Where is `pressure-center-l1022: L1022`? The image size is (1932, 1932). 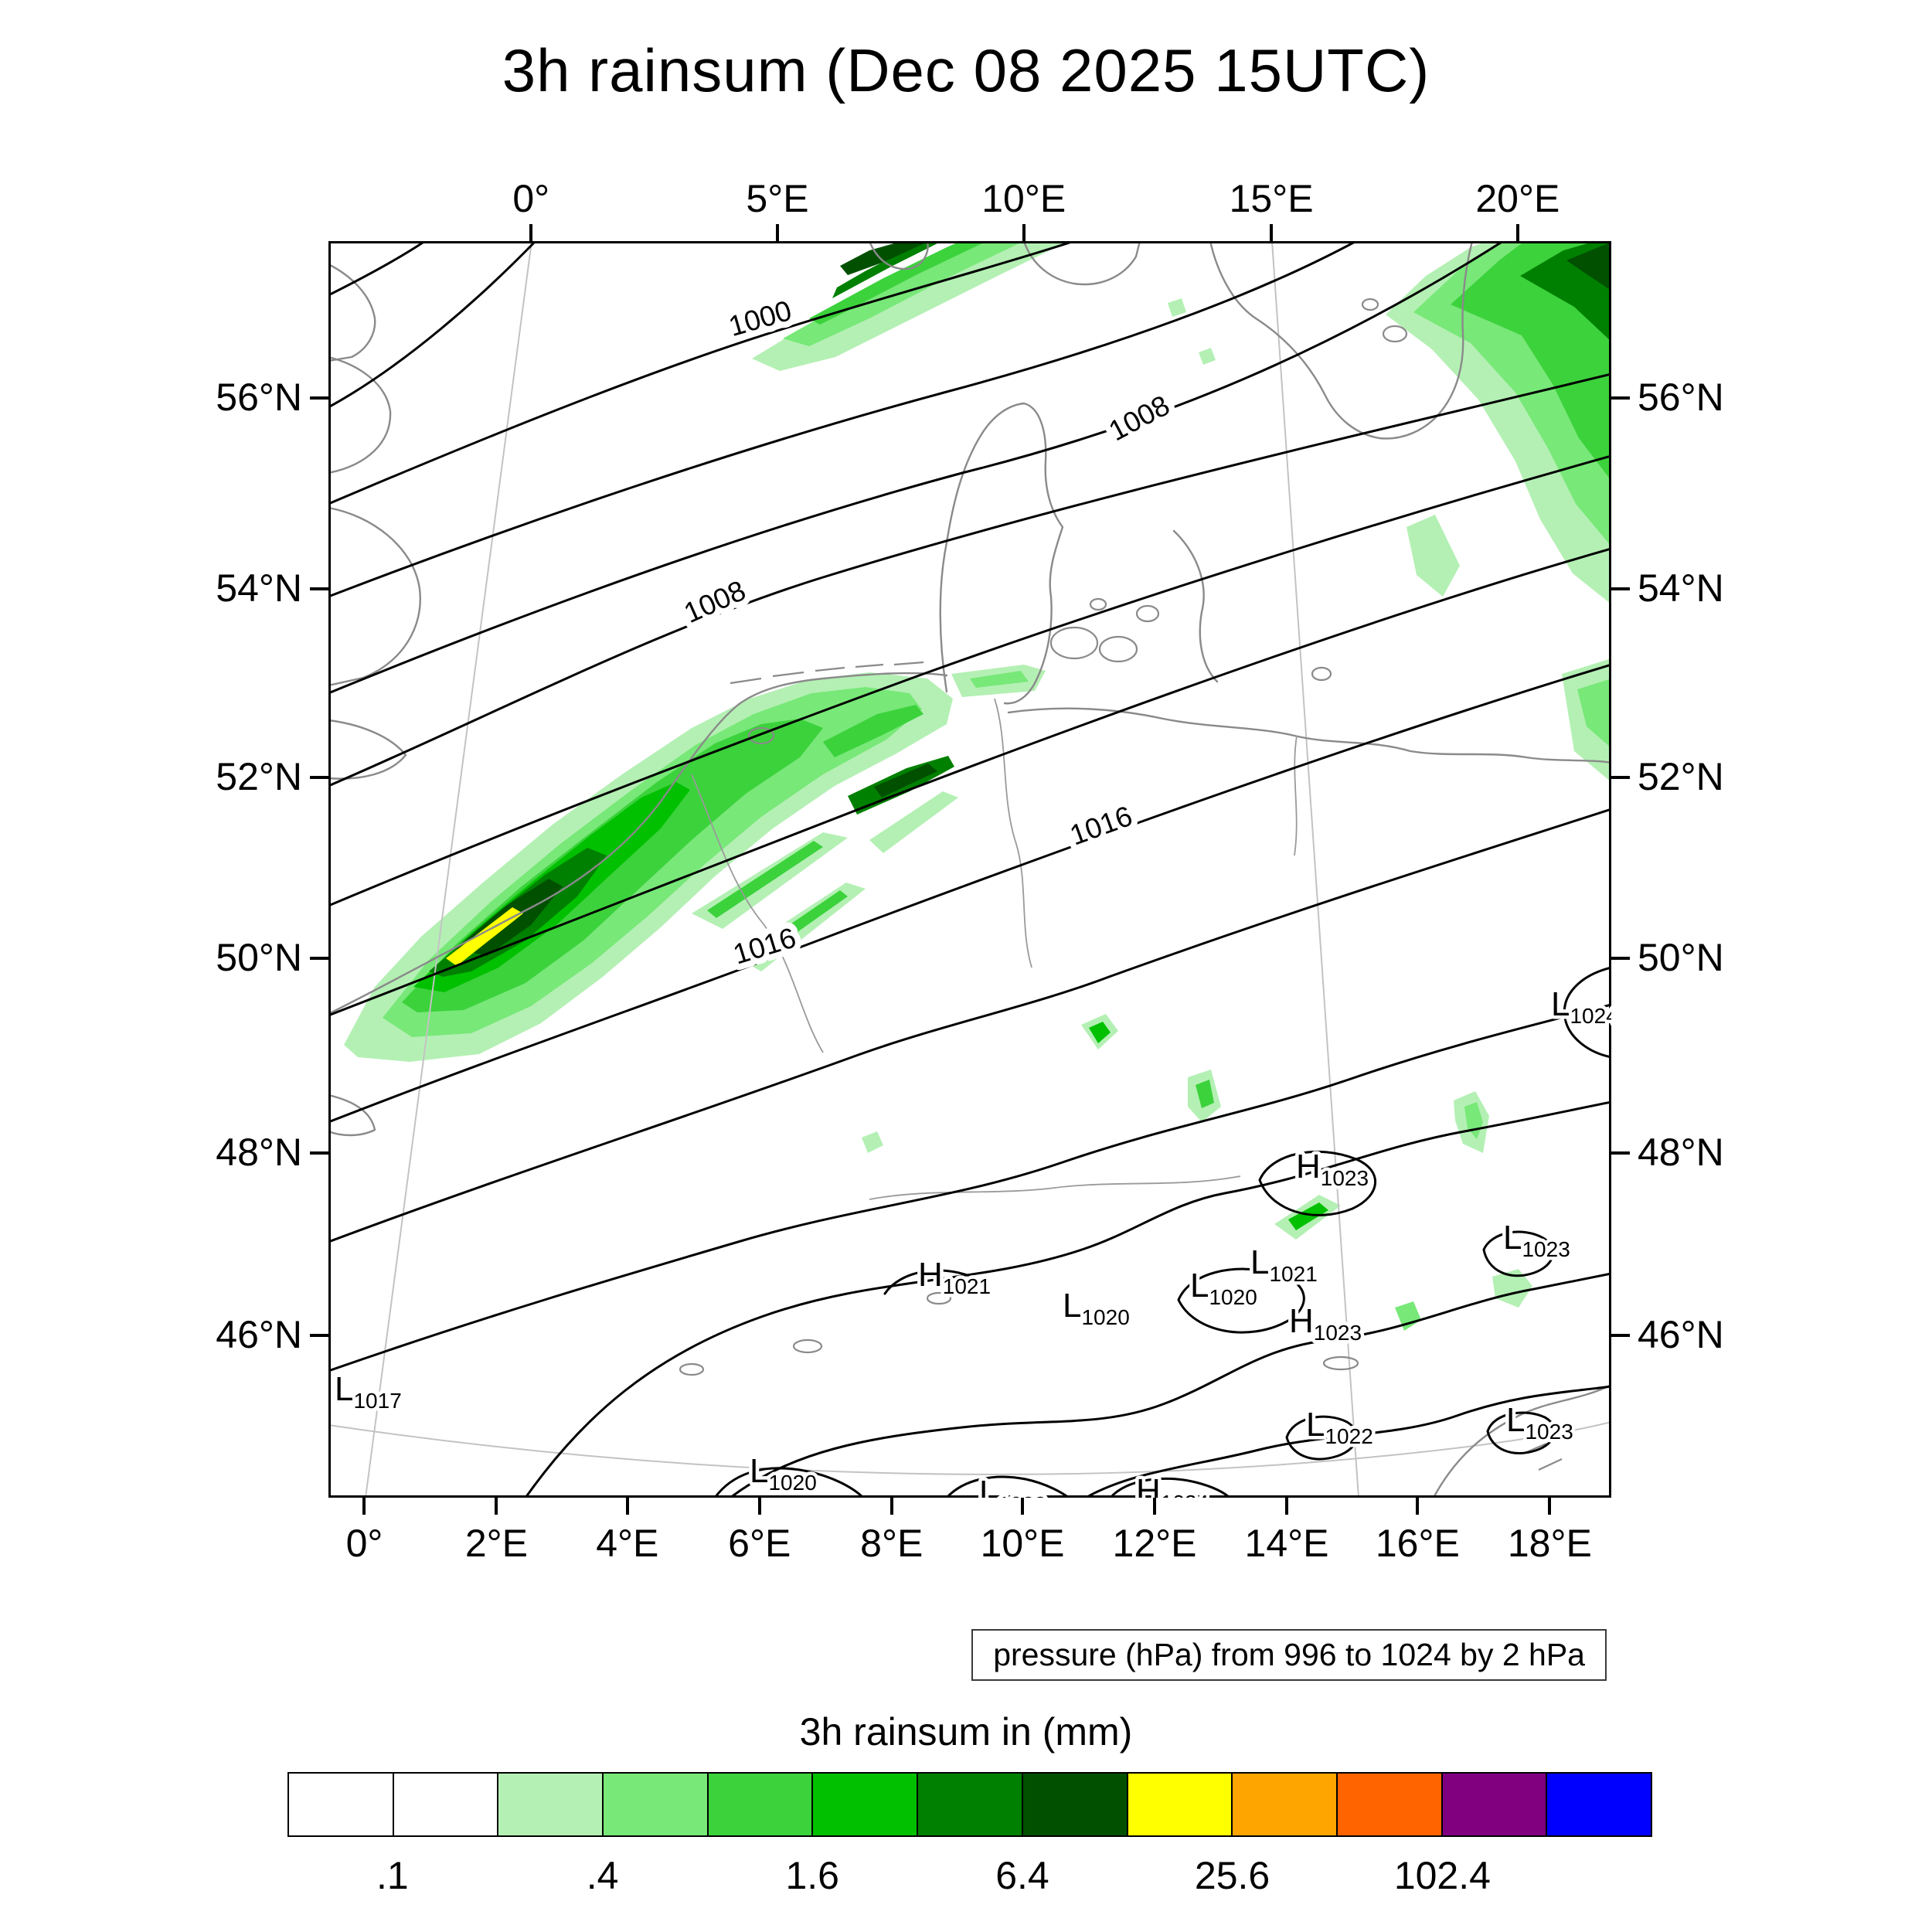
pressure-center-l1022: L1022 is located at coordinates (1340, 1427).